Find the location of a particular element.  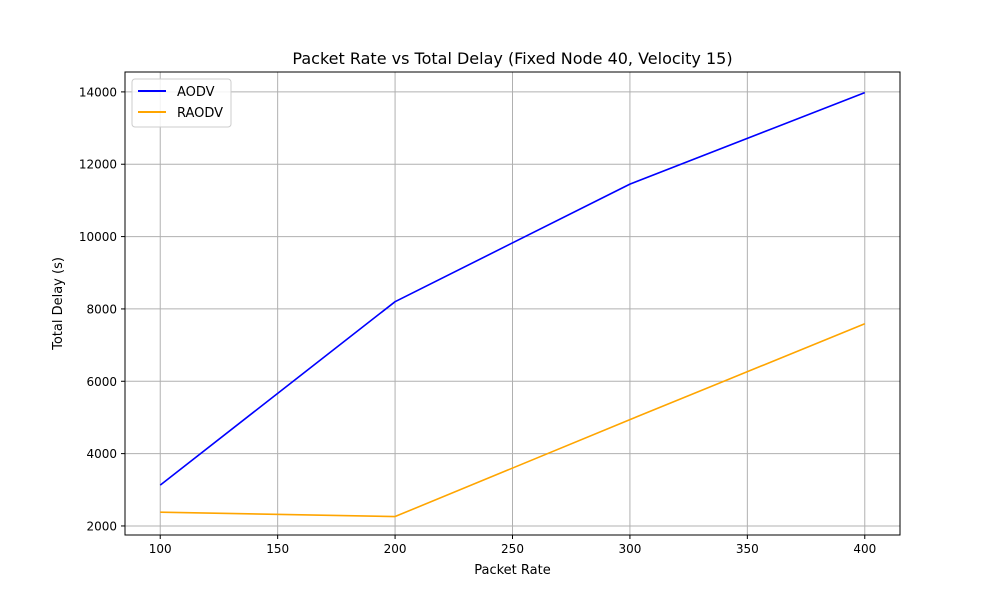

y-tick-label: 6000 is located at coordinates (101, 382).